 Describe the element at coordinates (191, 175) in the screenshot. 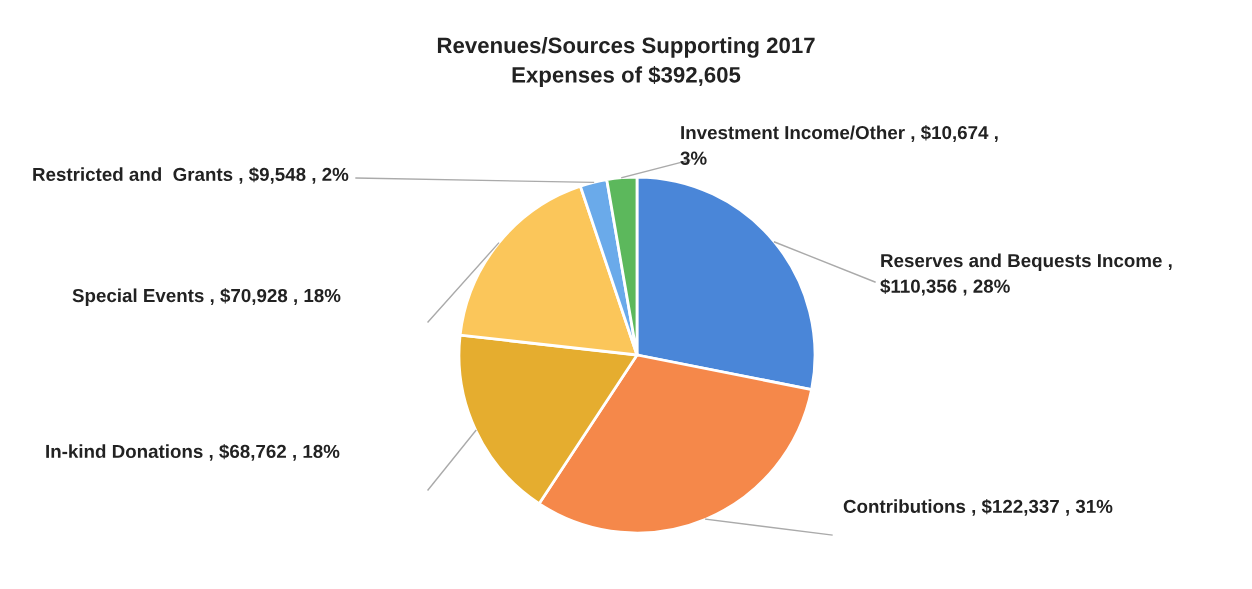

I see `slice-label: Restricted and Grants , $9,548 , 2%` at that location.